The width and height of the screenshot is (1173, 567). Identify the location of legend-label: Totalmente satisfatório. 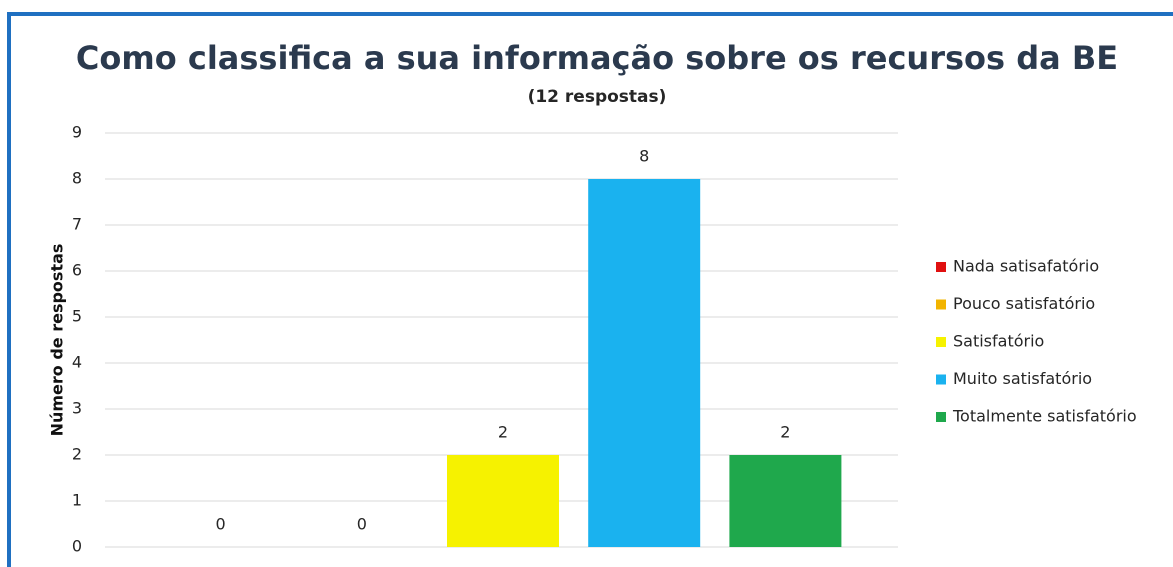
(1044, 416).